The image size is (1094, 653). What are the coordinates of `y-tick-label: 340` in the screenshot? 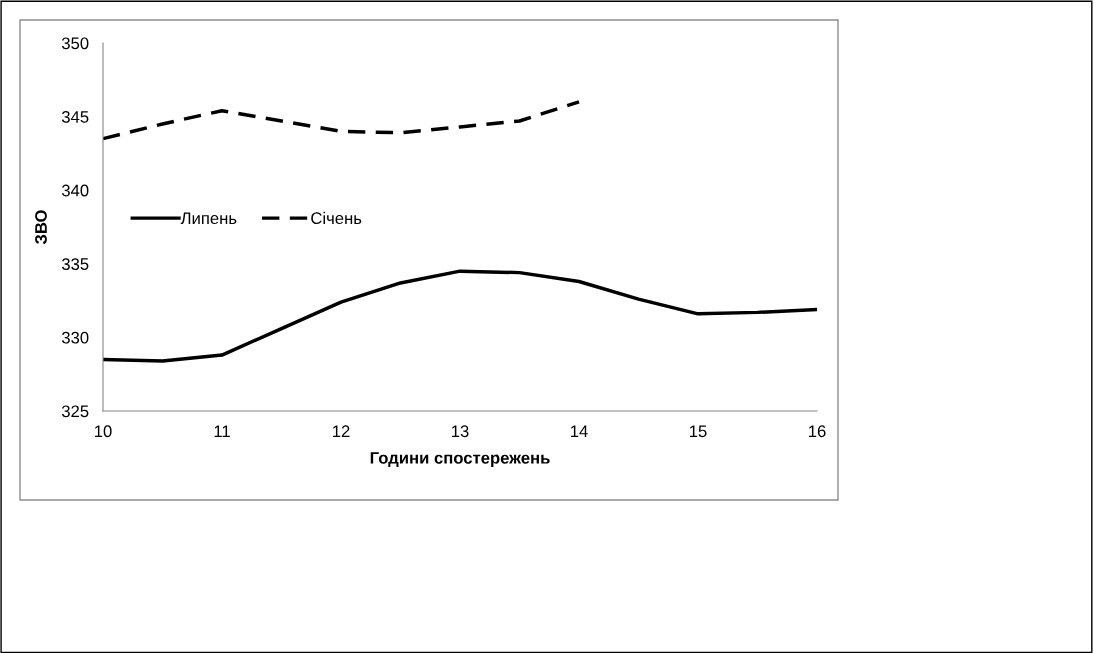 It's located at (75, 190).